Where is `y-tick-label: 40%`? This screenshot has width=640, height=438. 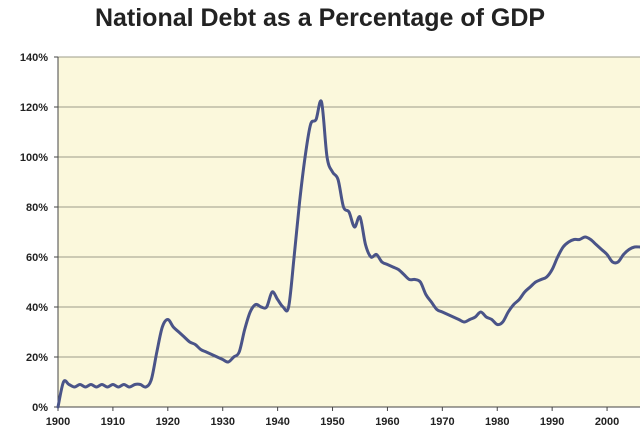 y-tick-label: 40% is located at coordinates (37, 308).